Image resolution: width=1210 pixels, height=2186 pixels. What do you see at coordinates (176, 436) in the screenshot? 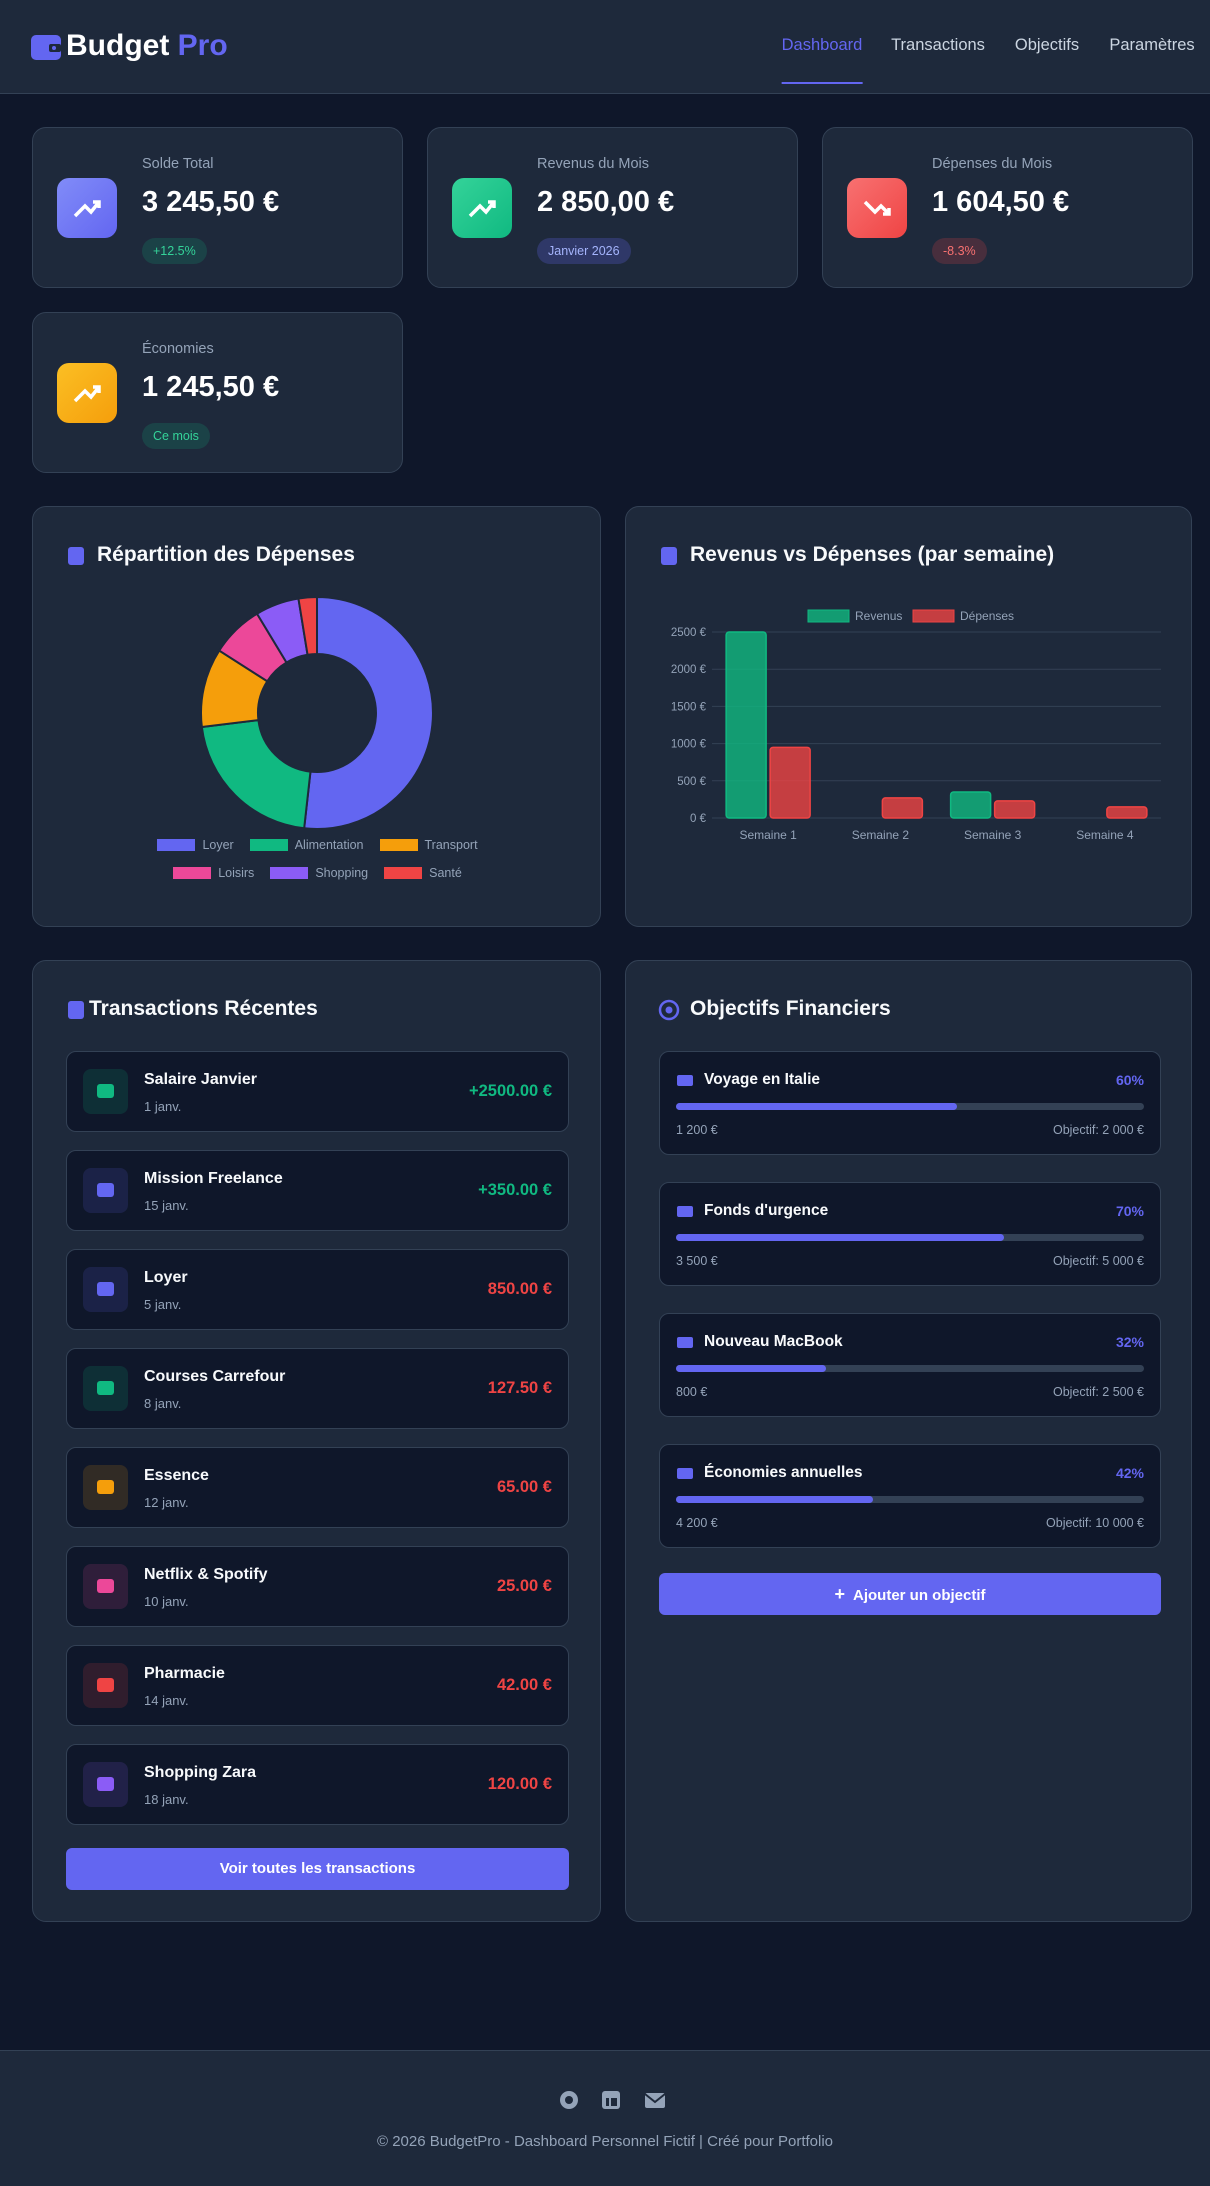
I see `stat-badge: Ce mois` at bounding box center [176, 436].